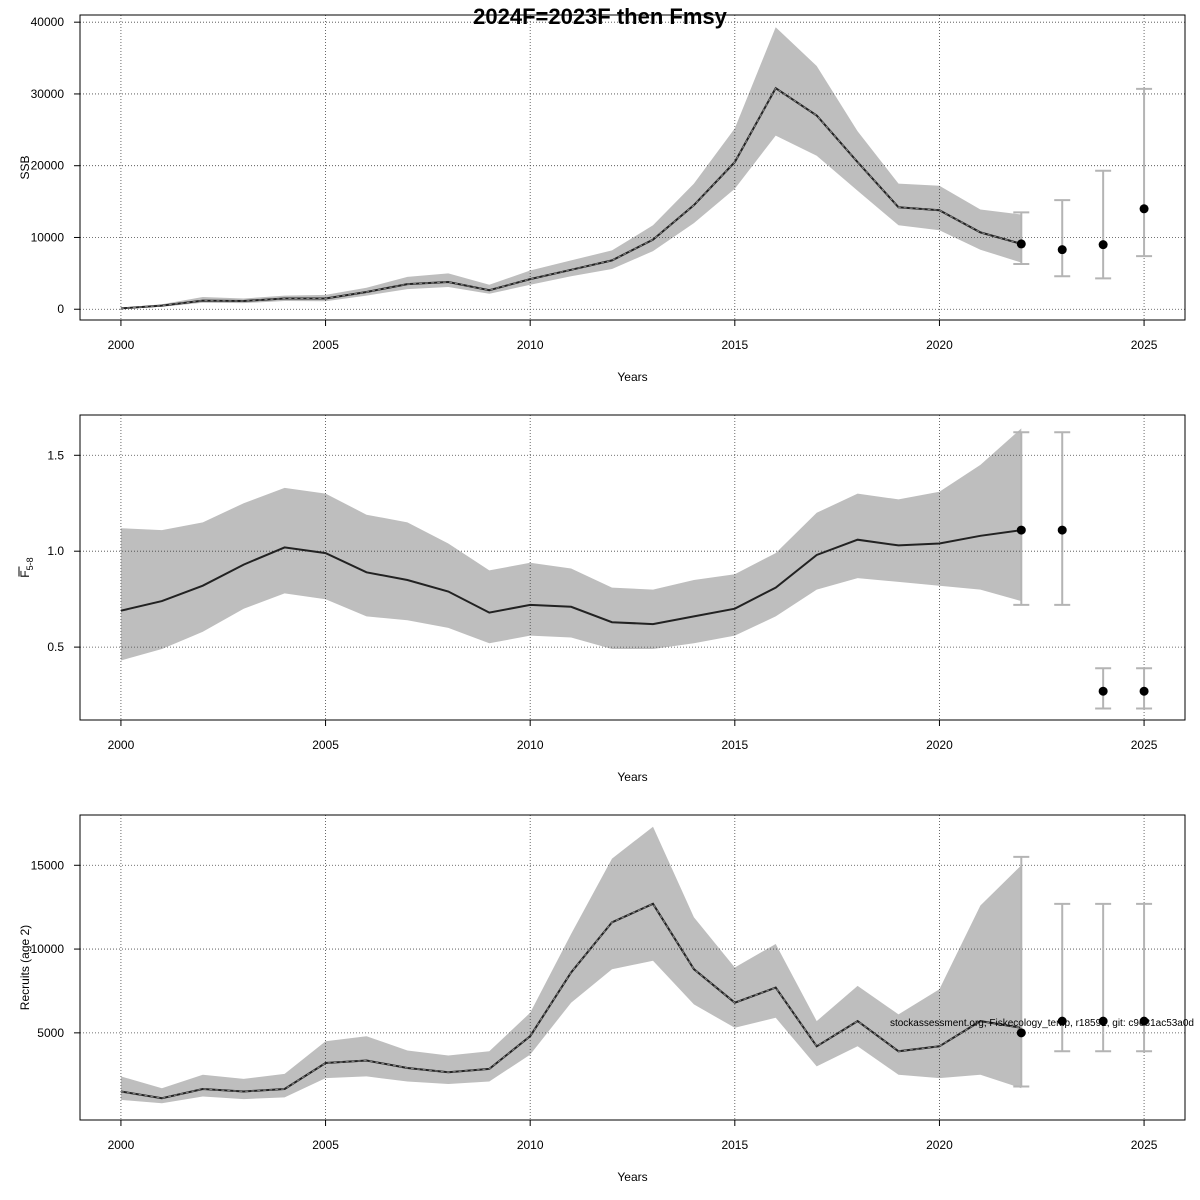  Describe the element at coordinates (48, 94) in the screenshot. I see `ssb-y-tick-label-30000: 30000` at that location.